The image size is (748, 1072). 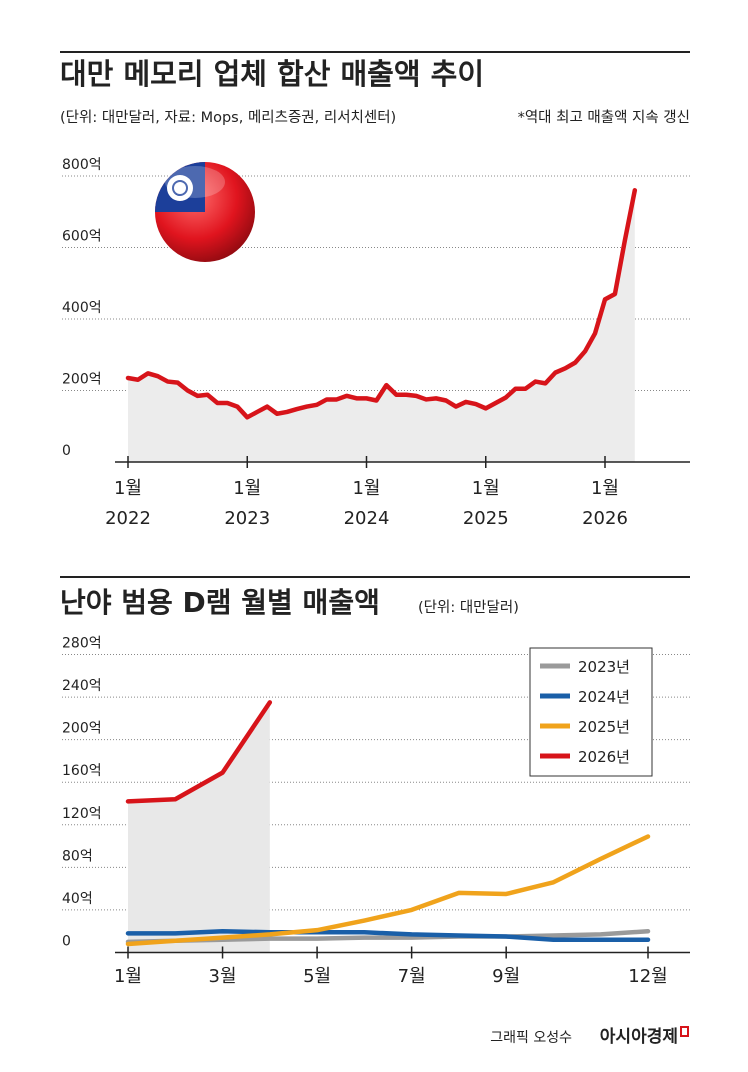 I want to click on y-tick-label: 240억, so click(x=82, y=686).